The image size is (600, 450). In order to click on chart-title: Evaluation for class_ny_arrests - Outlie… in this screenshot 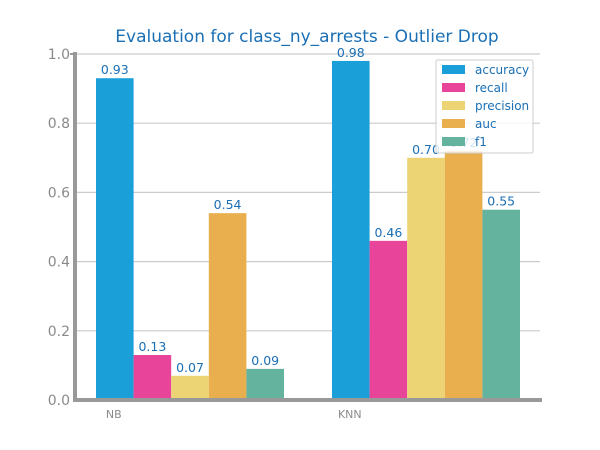, I will do `click(306, 37)`.